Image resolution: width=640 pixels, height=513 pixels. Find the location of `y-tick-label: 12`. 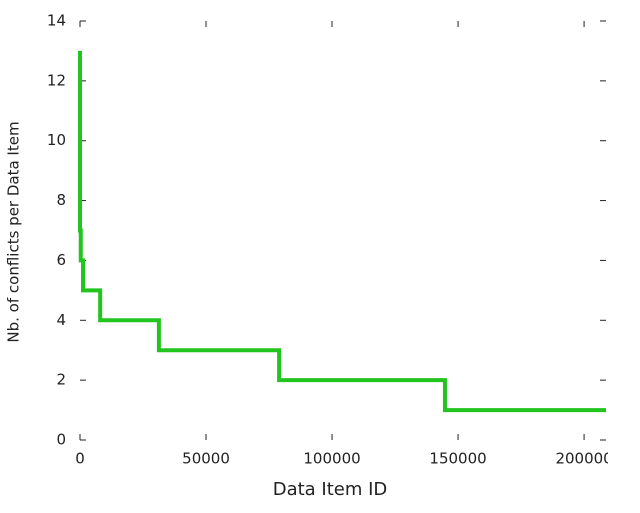

y-tick-label: 12 is located at coordinates (56, 80).